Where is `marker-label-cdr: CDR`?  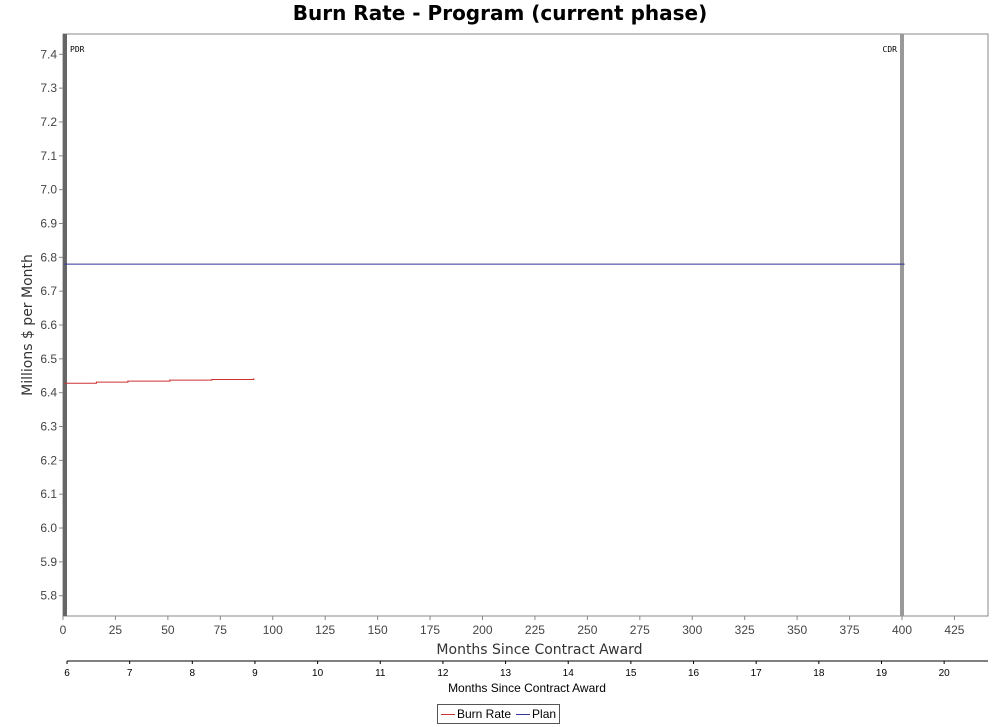 marker-label-cdr: CDR is located at coordinates (890, 49).